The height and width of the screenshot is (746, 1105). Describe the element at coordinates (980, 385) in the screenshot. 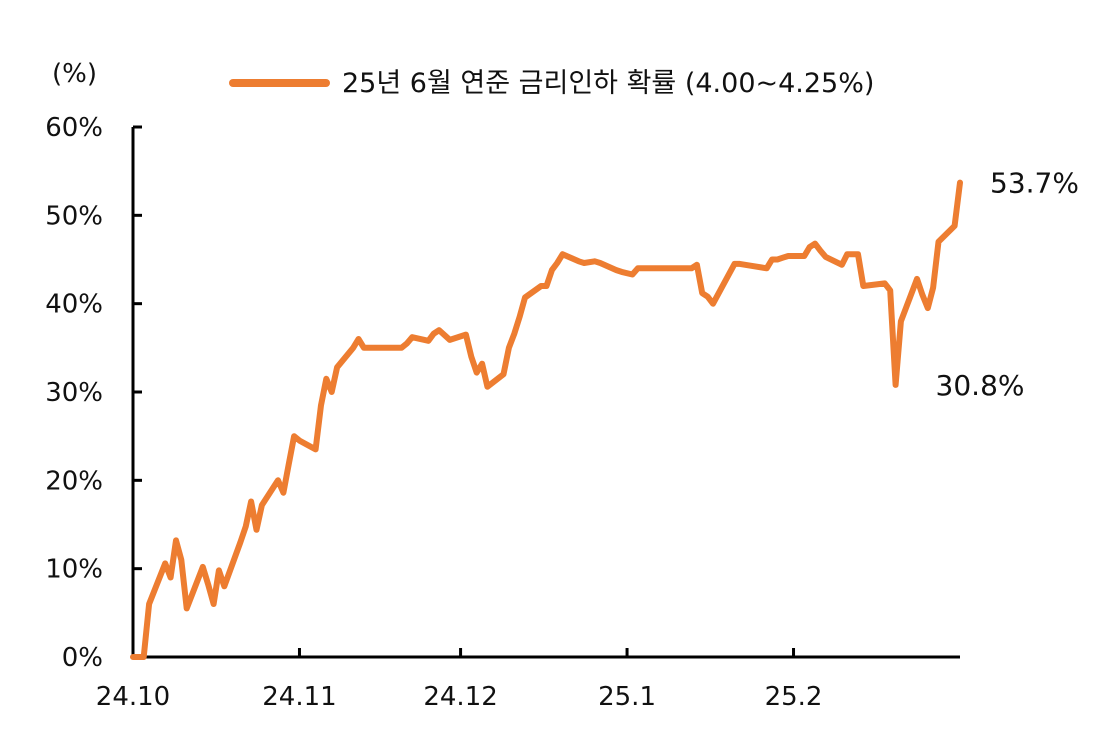

I see `data-label: 30.8%` at that location.